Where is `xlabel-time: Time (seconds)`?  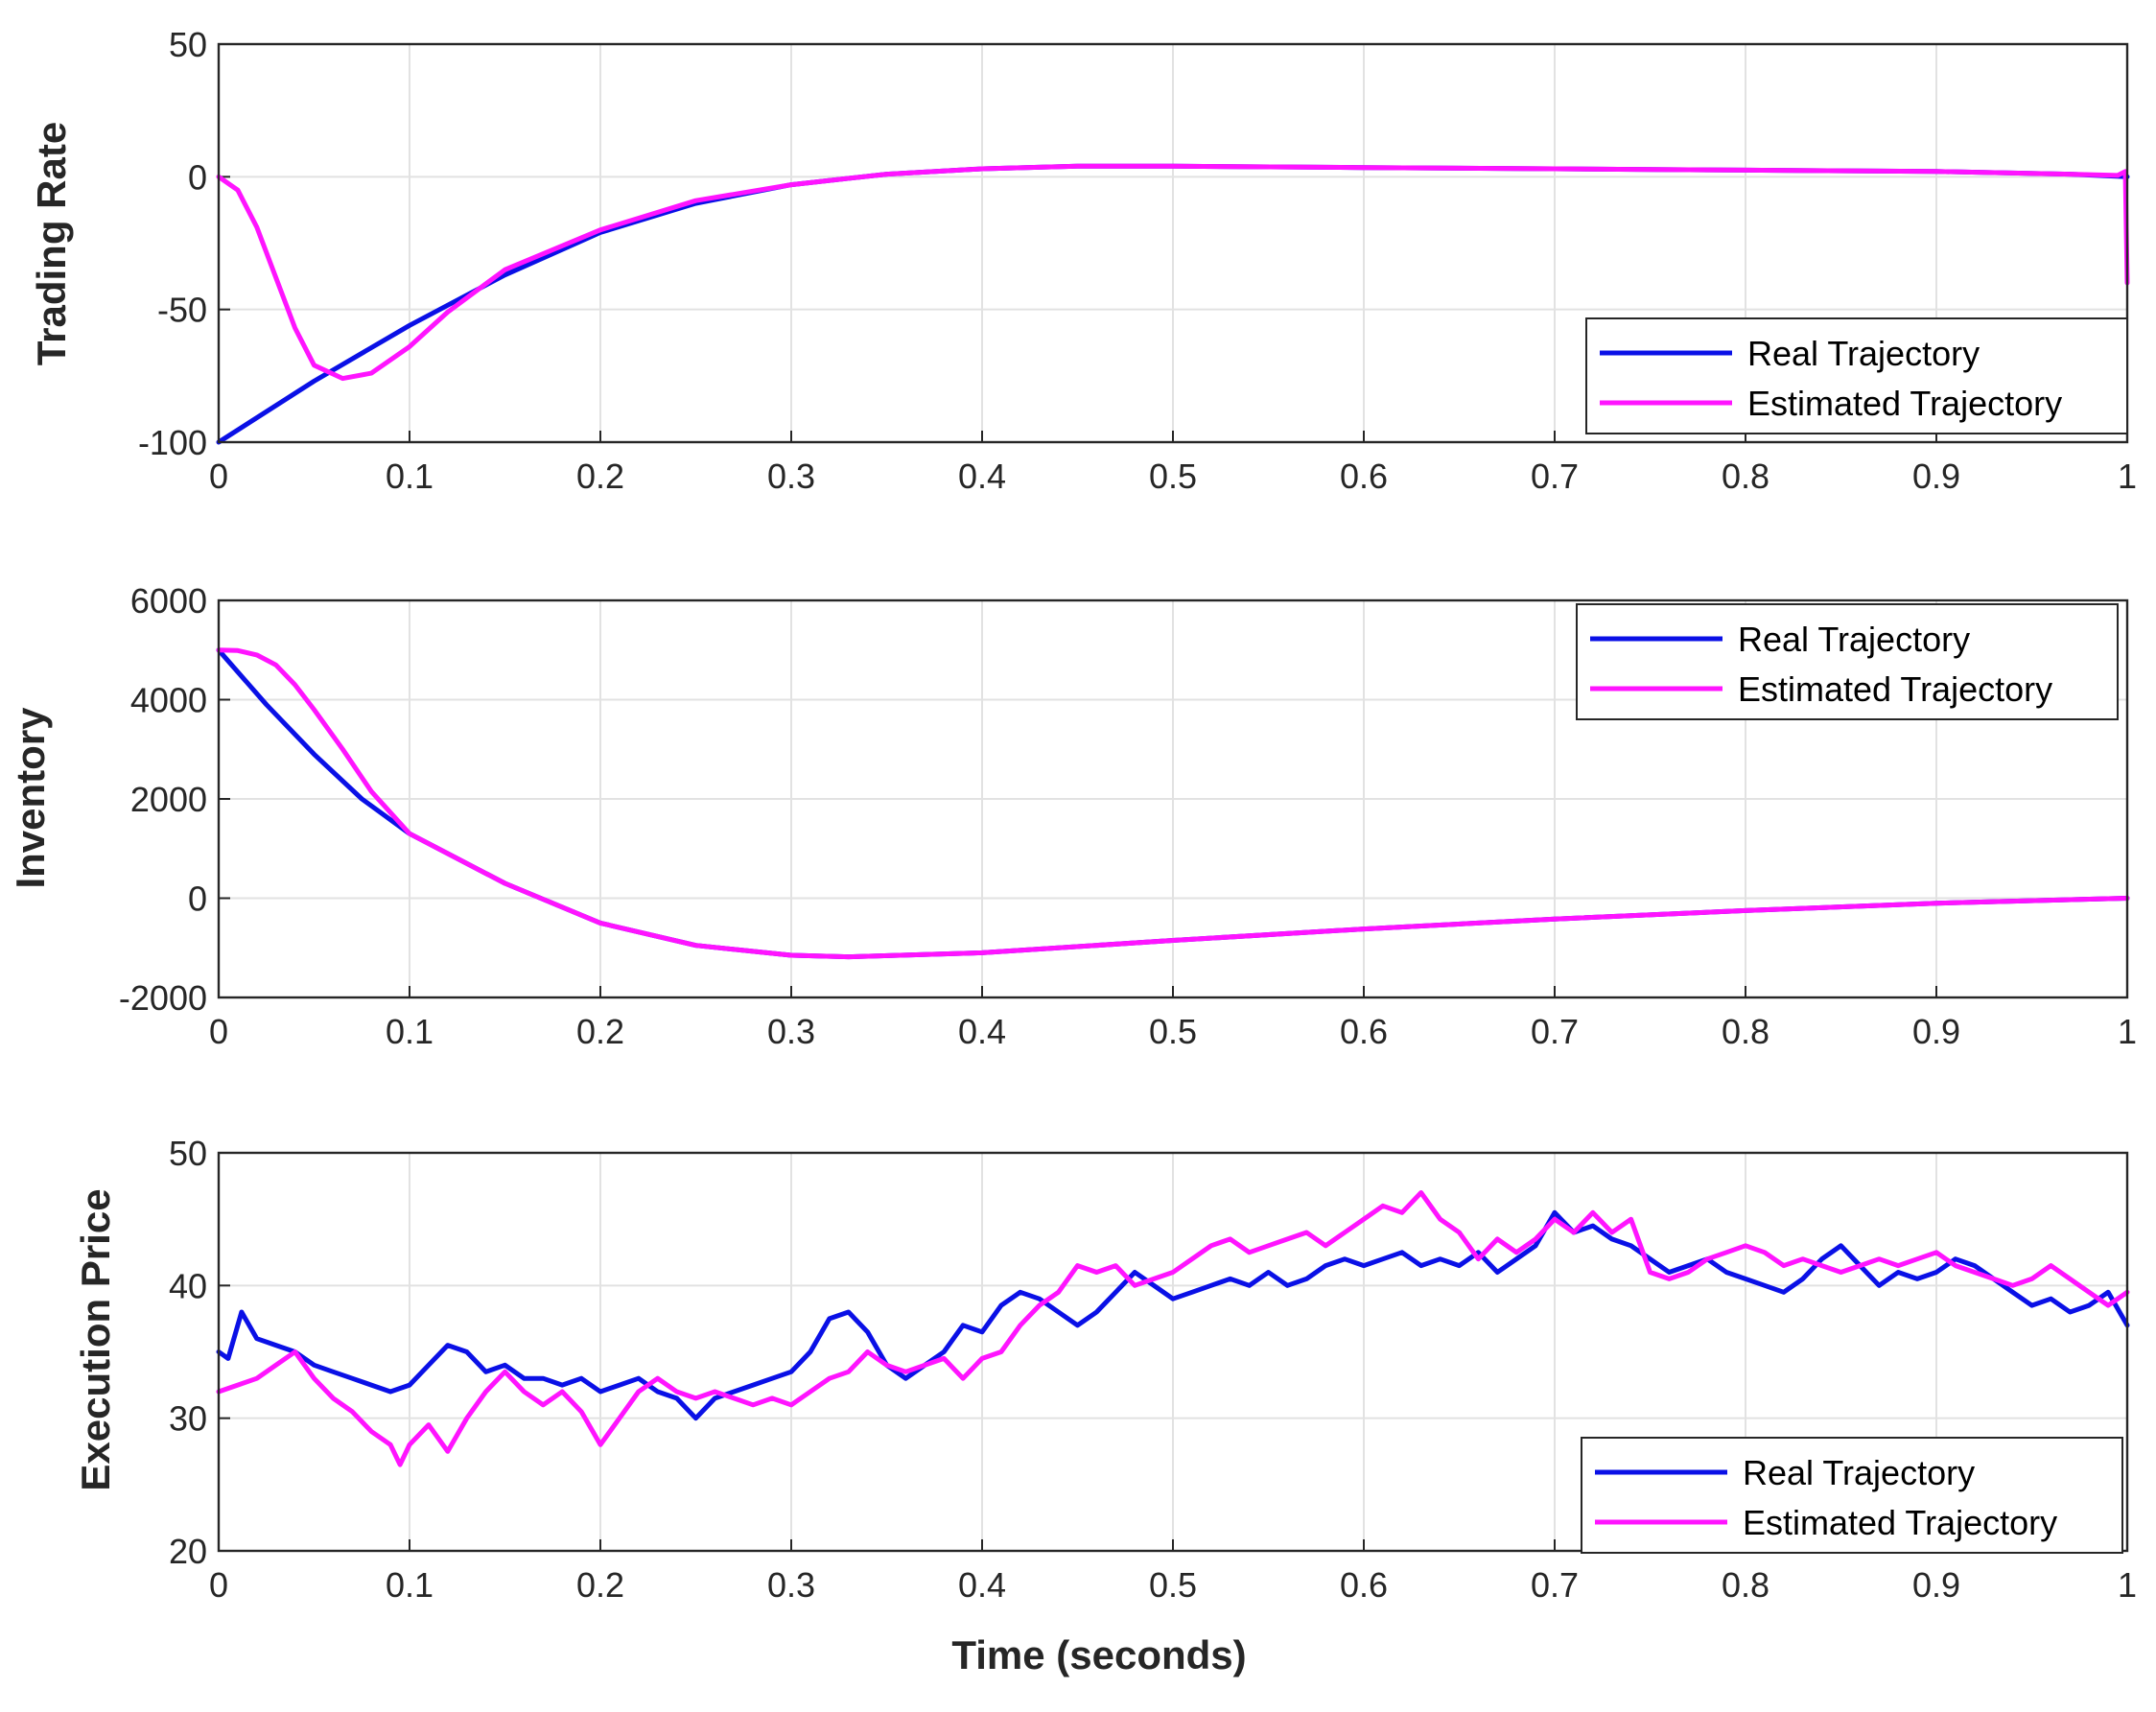
xlabel-time: Time (seconds) is located at coordinates (1098, 1654).